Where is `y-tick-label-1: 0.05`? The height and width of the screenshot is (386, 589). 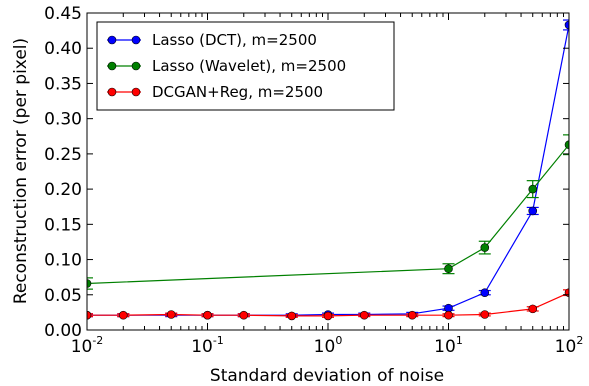
y-tick-label-1: 0.05 is located at coordinates (63, 296).